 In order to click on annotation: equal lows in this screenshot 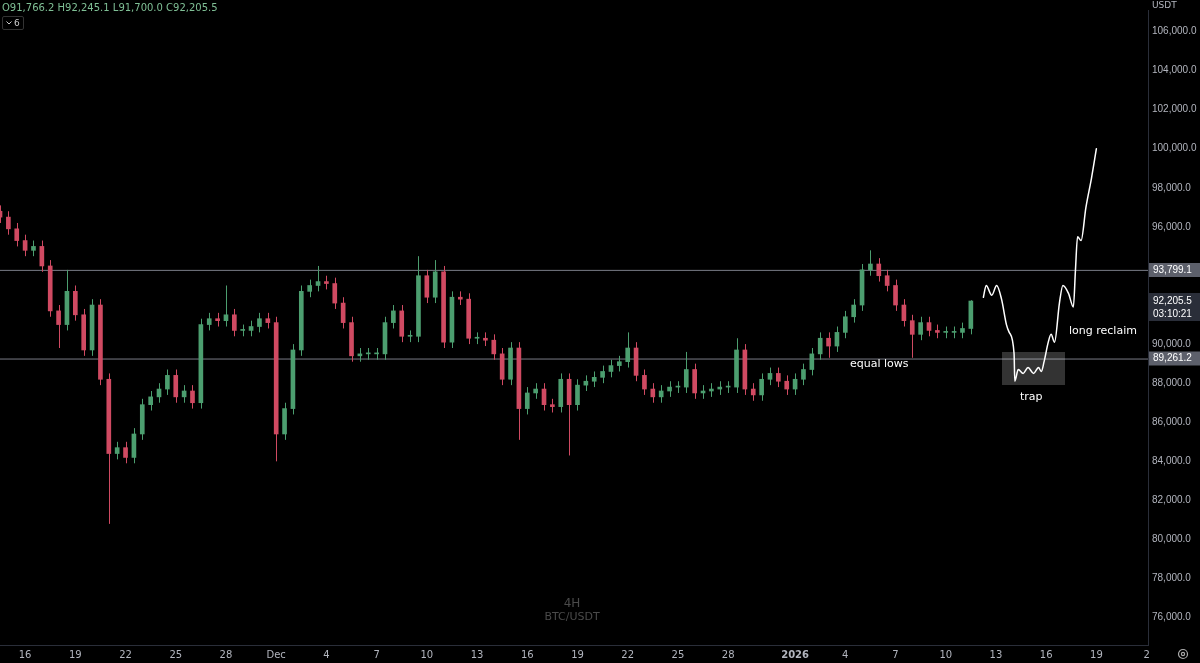, I will do `click(879, 363)`.